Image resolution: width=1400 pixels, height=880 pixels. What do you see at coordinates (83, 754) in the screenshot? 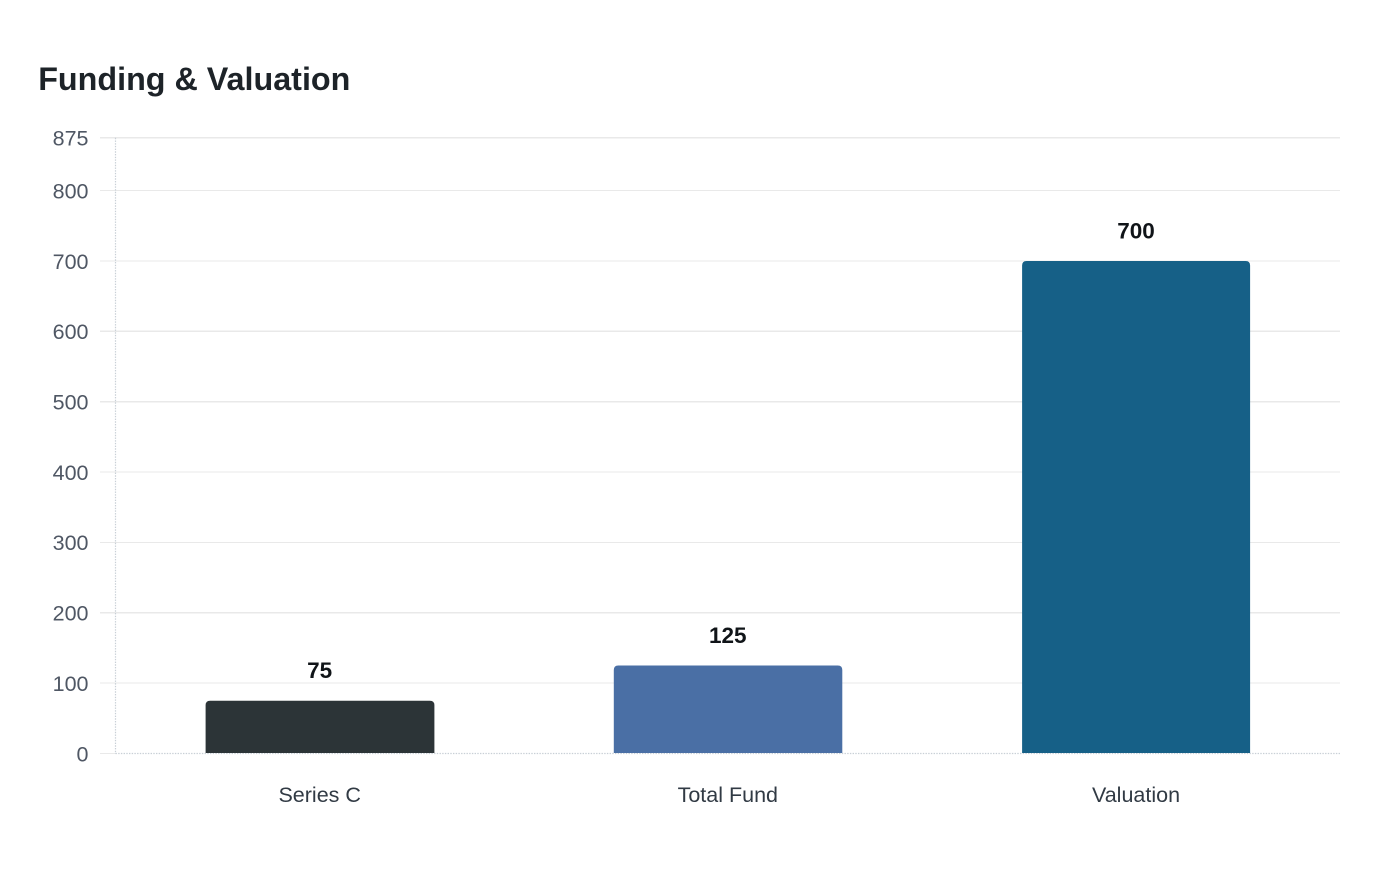
I see `svg-text: 0` at bounding box center [83, 754].